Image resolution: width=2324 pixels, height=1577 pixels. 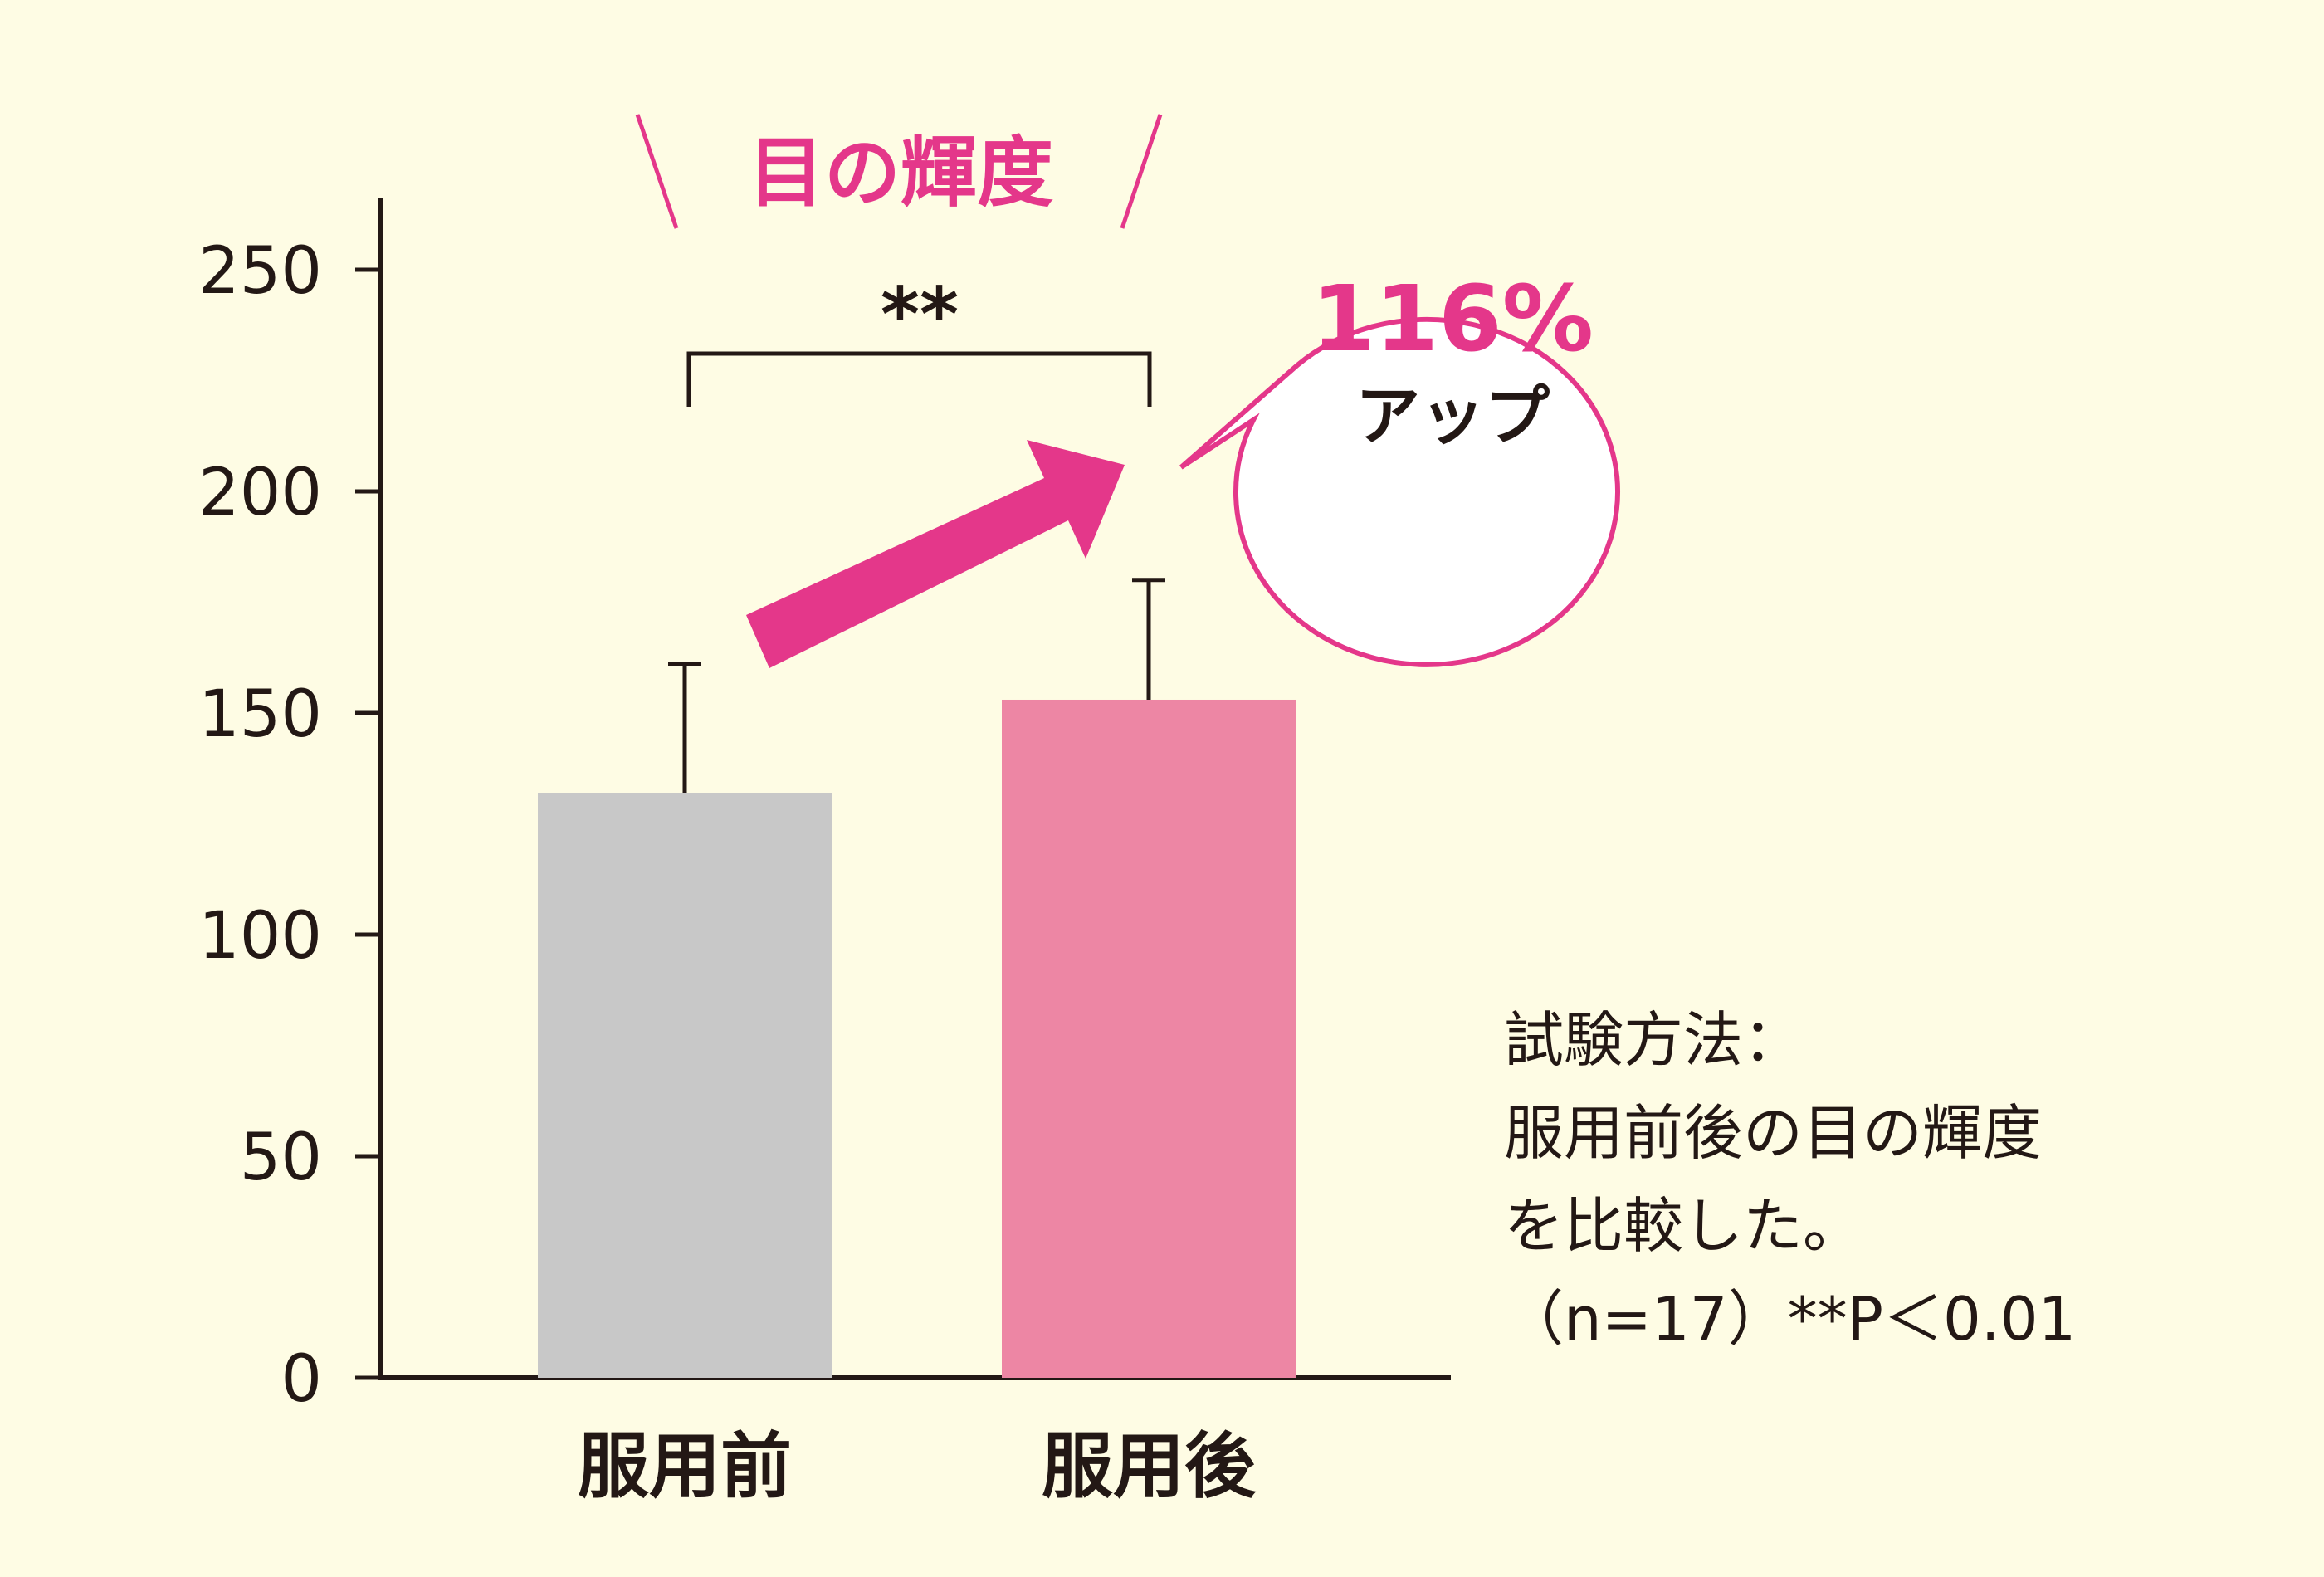 What do you see at coordinates (260, 937) in the screenshot?
I see `y-tick-label: 100` at bounding box center [260, 937].